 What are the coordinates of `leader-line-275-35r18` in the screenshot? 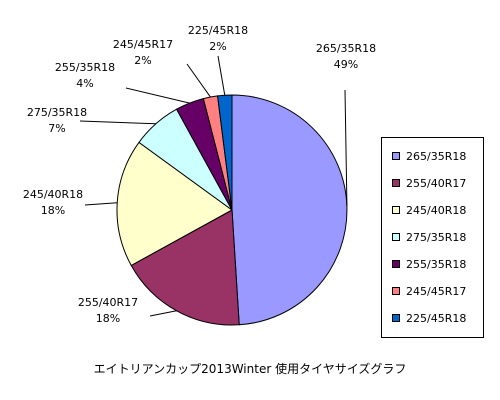 It's located at (117, 122).